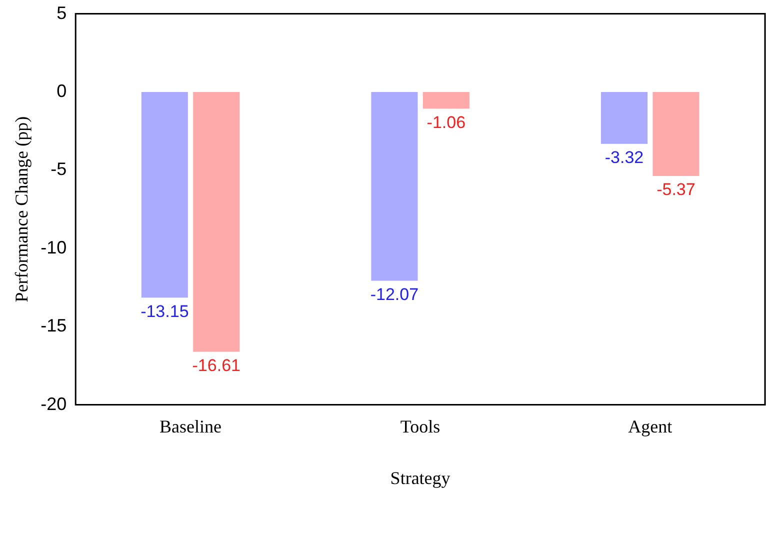 This screenshot has height=554, width=766. What do you see at coordinates (61, 90) in the screenshot?
I see `y-tick-label: 0` at bounding box center [61, 90].